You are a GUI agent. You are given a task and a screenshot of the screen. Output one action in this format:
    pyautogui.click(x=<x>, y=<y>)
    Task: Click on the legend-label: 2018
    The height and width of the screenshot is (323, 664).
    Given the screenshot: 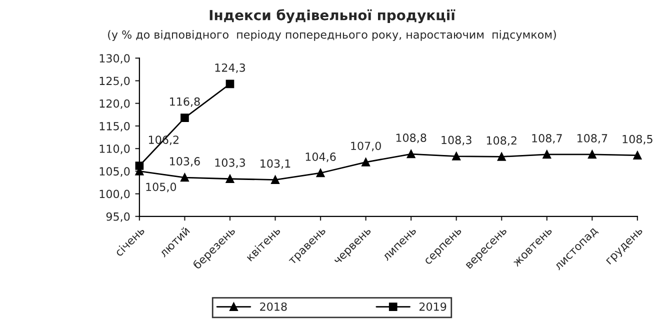 What is the action you would take?
    pyautogui.click(x=273, y=306)
    